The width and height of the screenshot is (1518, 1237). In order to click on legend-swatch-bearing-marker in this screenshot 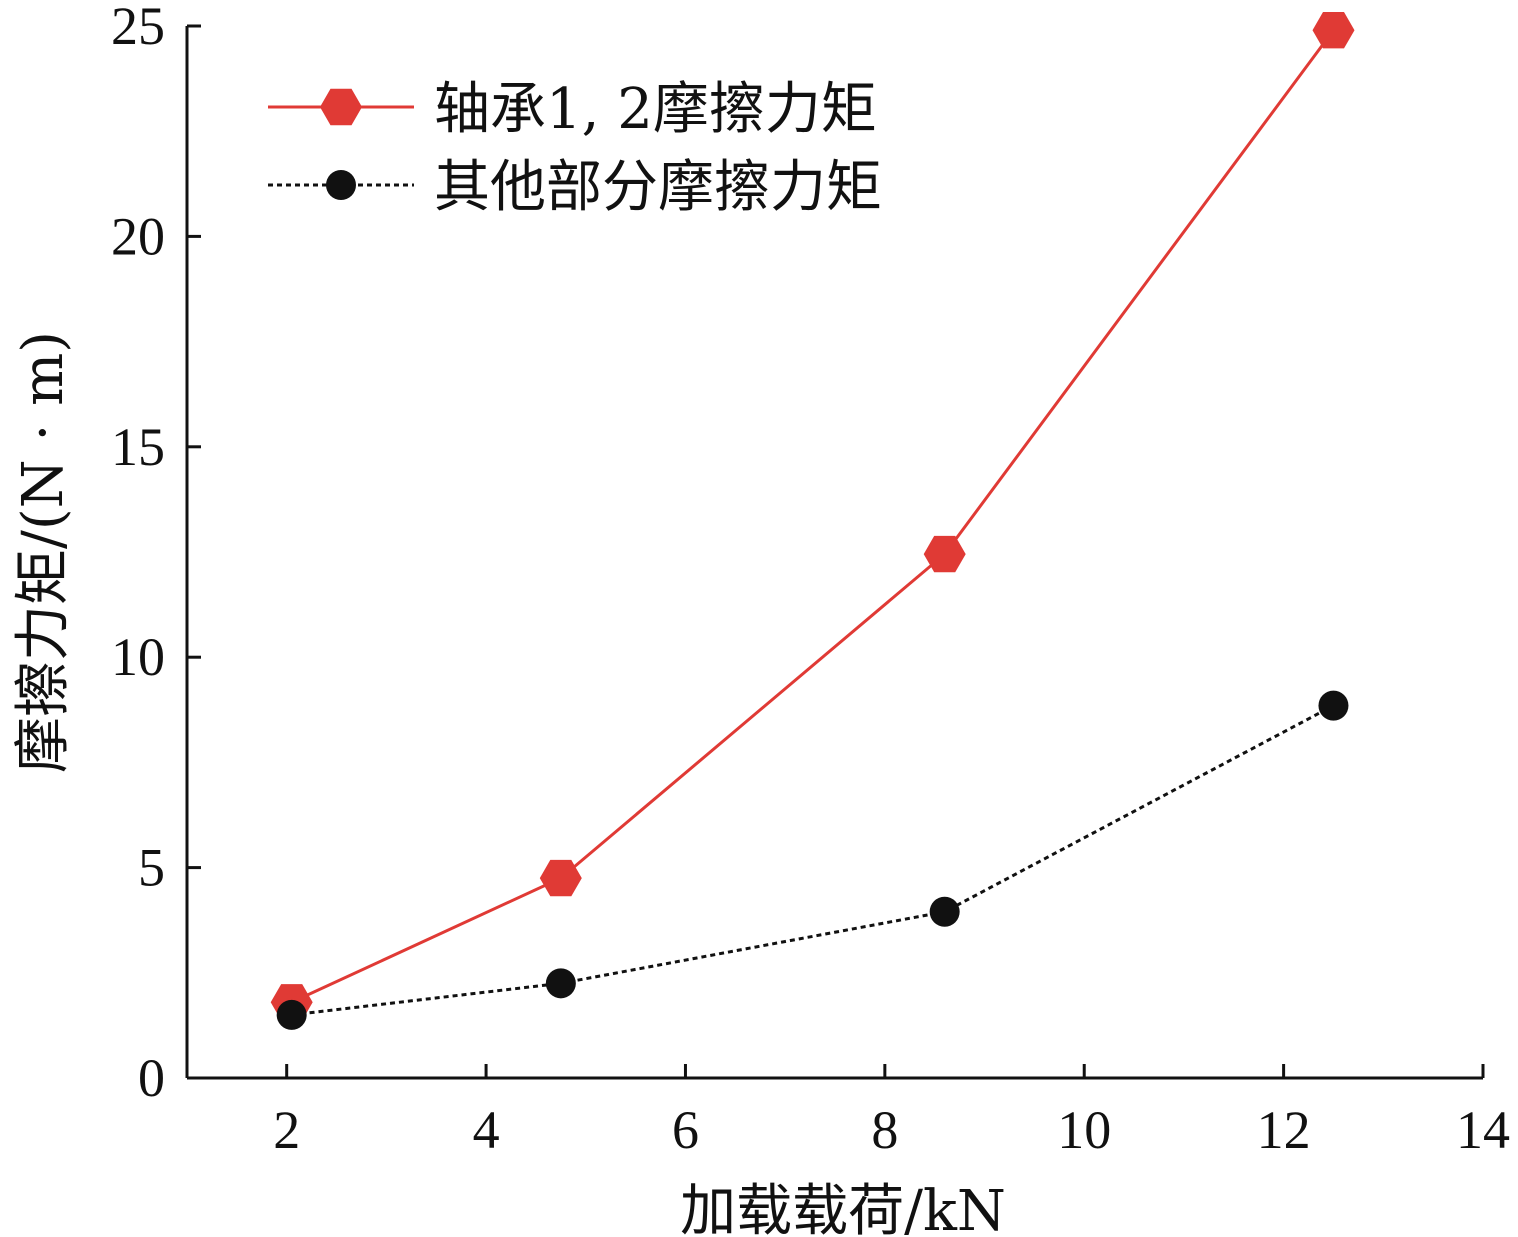, I will do `click(341, 107)`.